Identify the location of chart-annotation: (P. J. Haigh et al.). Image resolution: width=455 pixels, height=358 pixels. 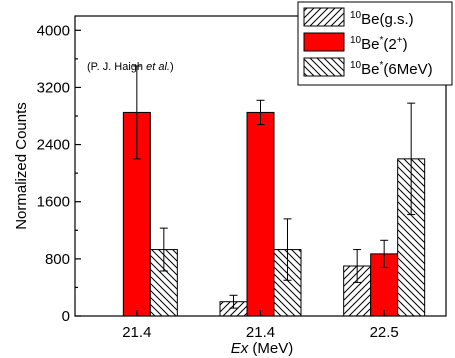
(130, 67).